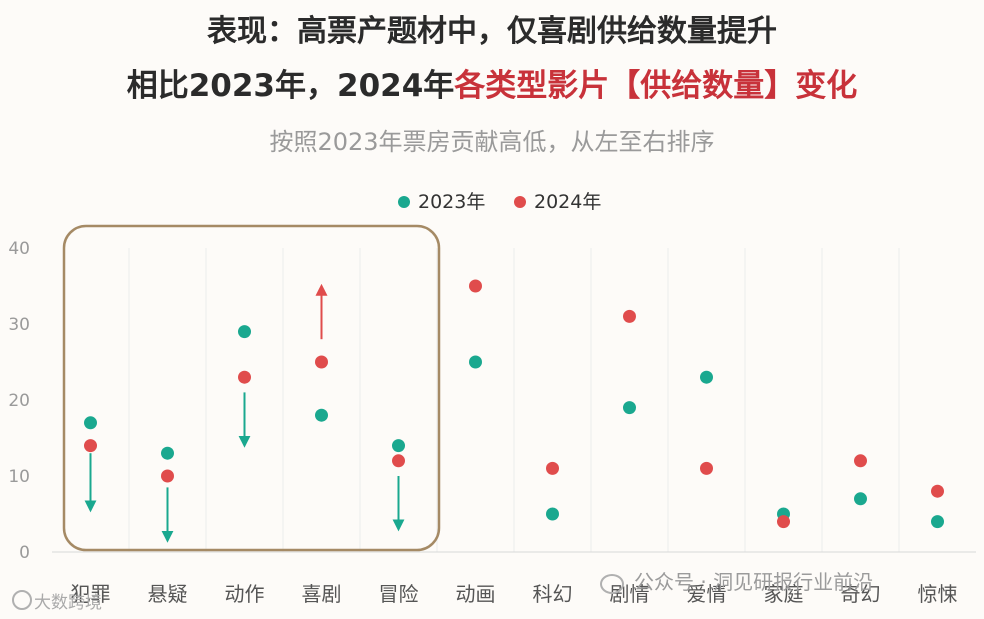 This screenshot has height=619, width=984. Describe the element at coordinates (399, 594) in the screenshot. I see `x-tick-label: 冒险` at that location.